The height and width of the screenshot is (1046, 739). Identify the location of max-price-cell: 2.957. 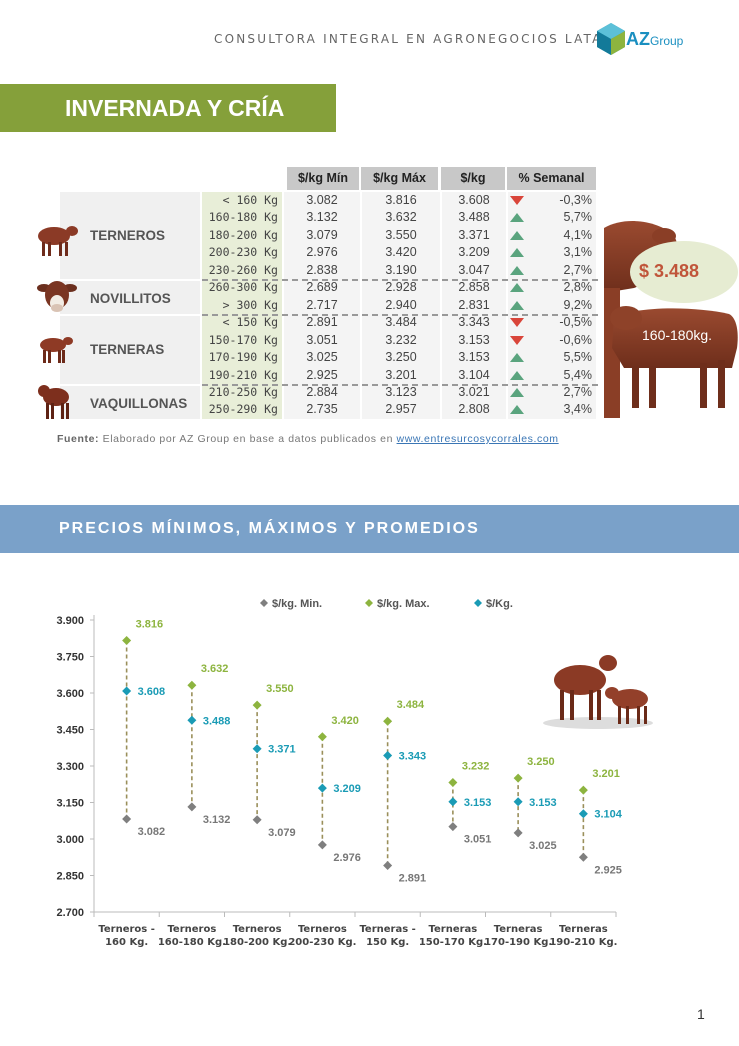
(401, 410).